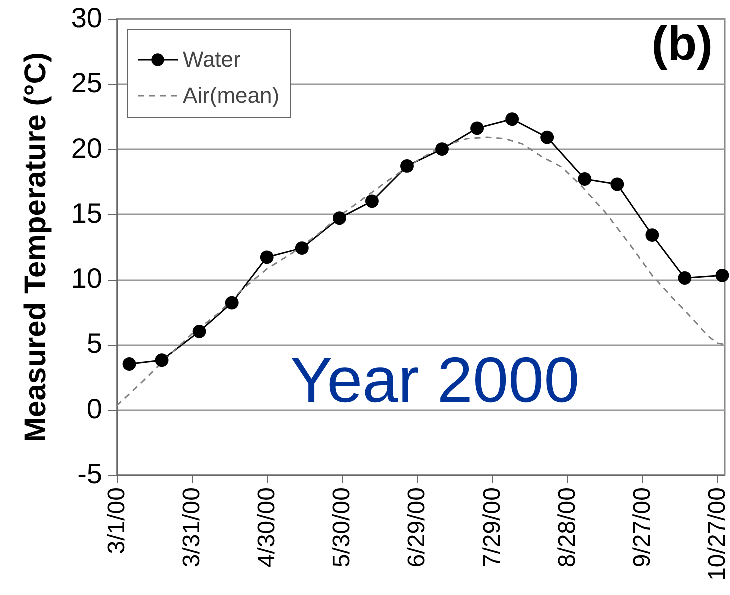 This screenshot has width=730, height=595. I want to click on legend-label: Air(mean), so click(231, 95).